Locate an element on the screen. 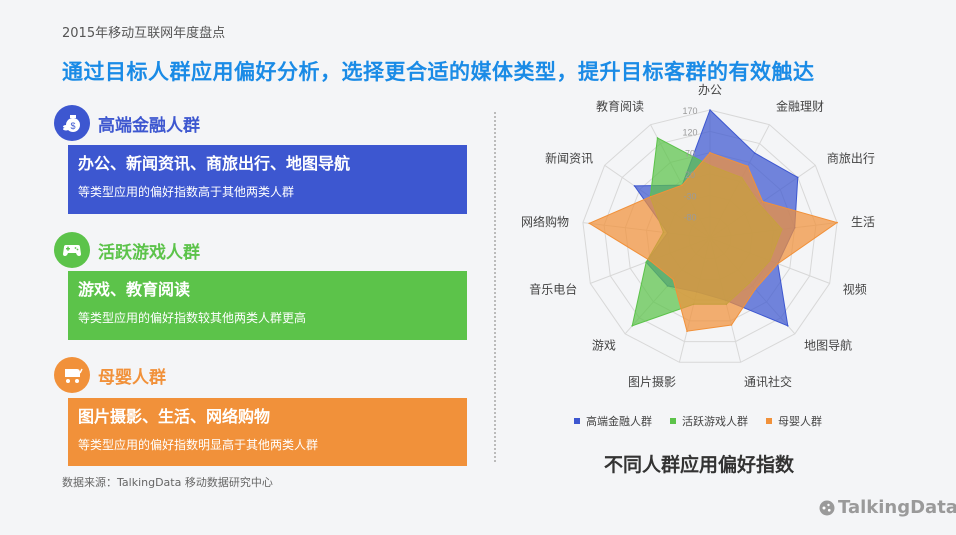 This screenshot has width=956, height=535. tick-label: 20 is located at coordinates (690, 175).